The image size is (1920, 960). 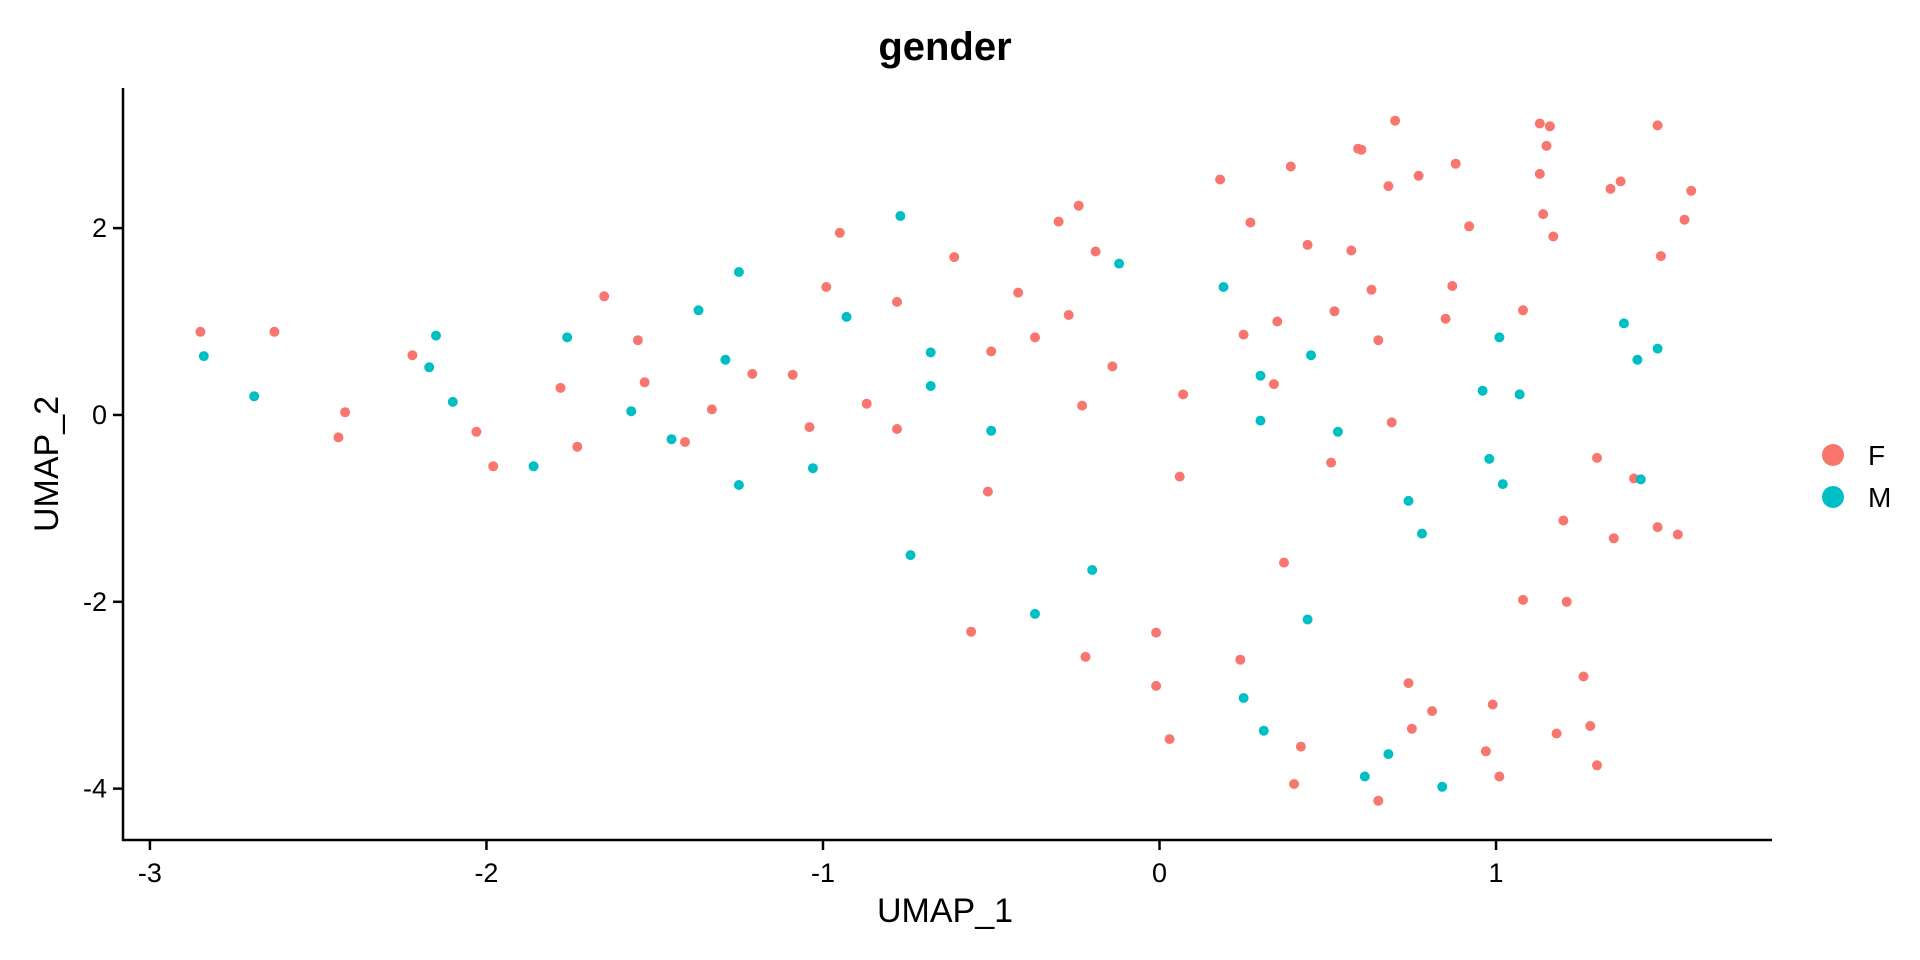 I want to click on x-tick-label-3: 0, so click(x=1159, y=873).